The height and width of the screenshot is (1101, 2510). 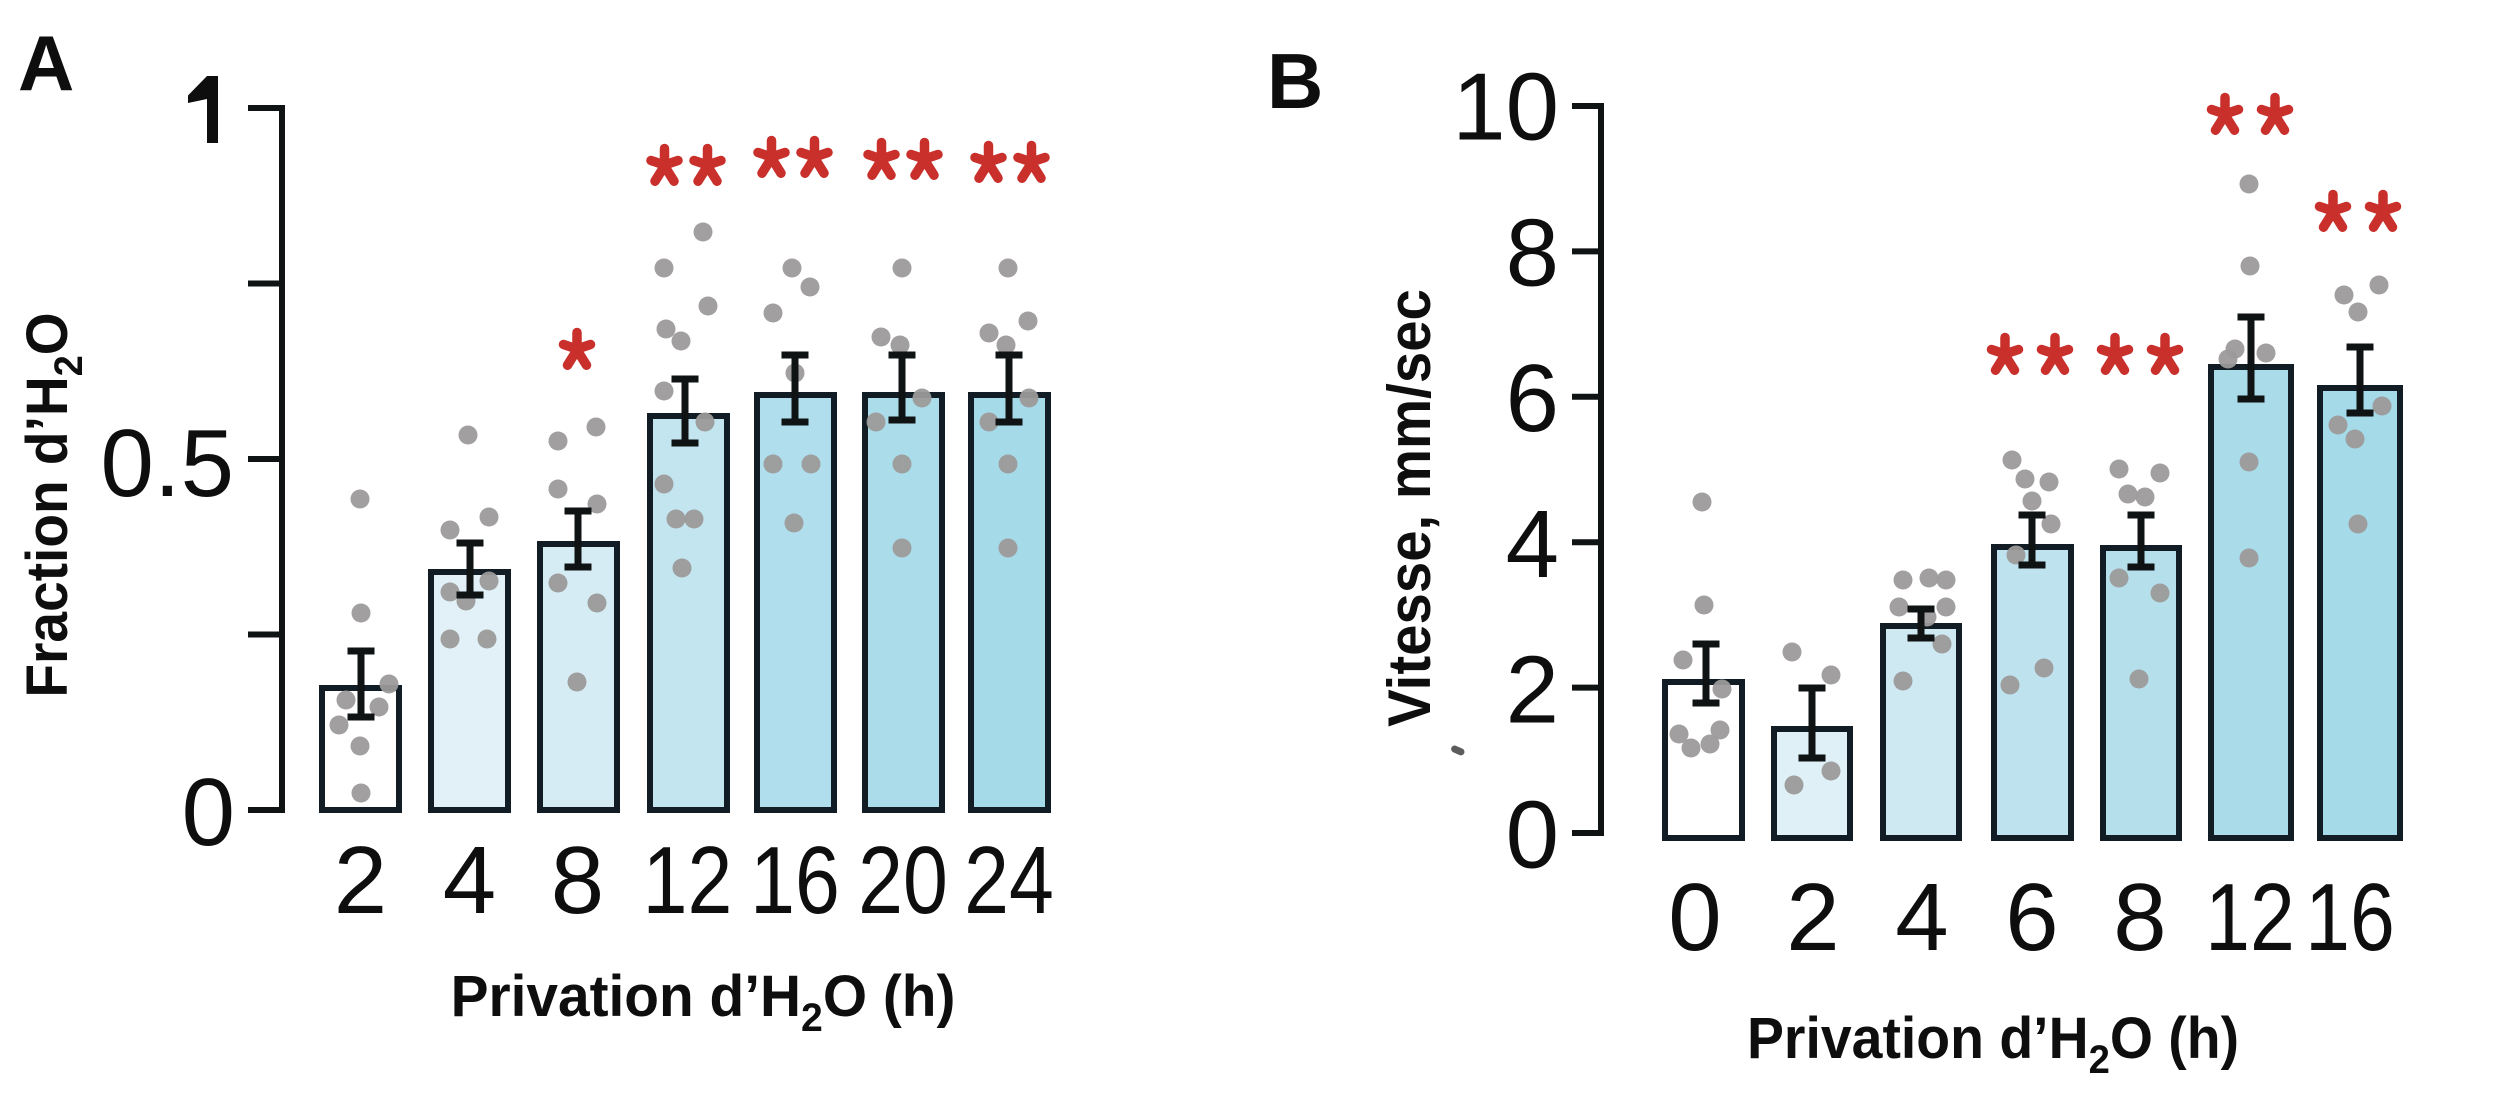 What do you see at coordinates (53, 504) in the screenshot?
I see `svg-text: Fraction d’H2O` at bounding box center [53, 504].